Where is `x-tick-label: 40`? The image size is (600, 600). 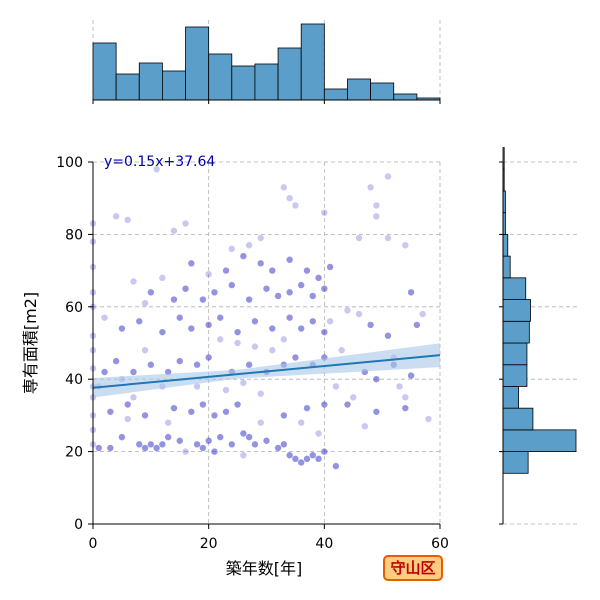
x-tick-label: 40 is located at coordinates (324, 544).